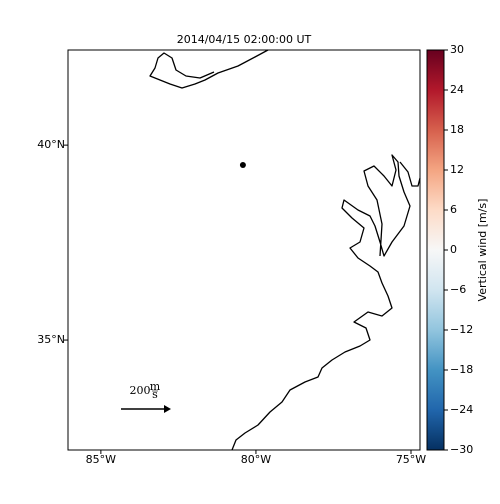 This screenshot has width=500, height=504. Describe the element at coordinates (140, 390) in the screenshot. I see `quiver-key-label: 200` at that location.